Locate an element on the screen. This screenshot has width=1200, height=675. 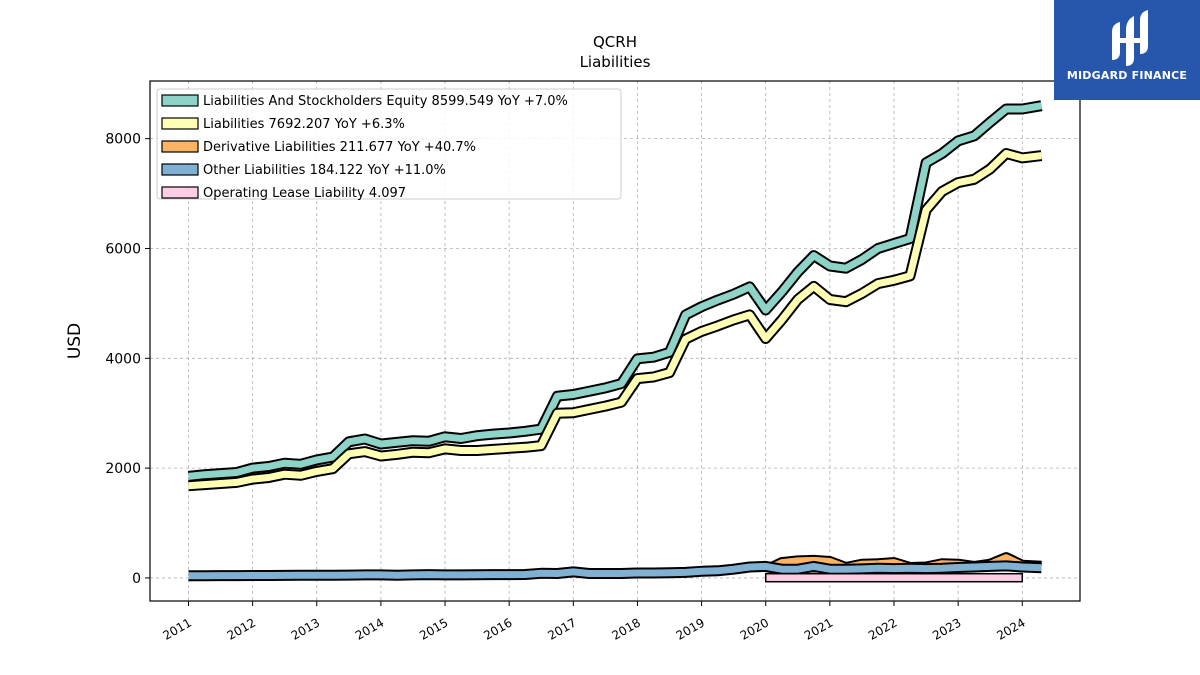
series-band is located at coordinates (894, 577).